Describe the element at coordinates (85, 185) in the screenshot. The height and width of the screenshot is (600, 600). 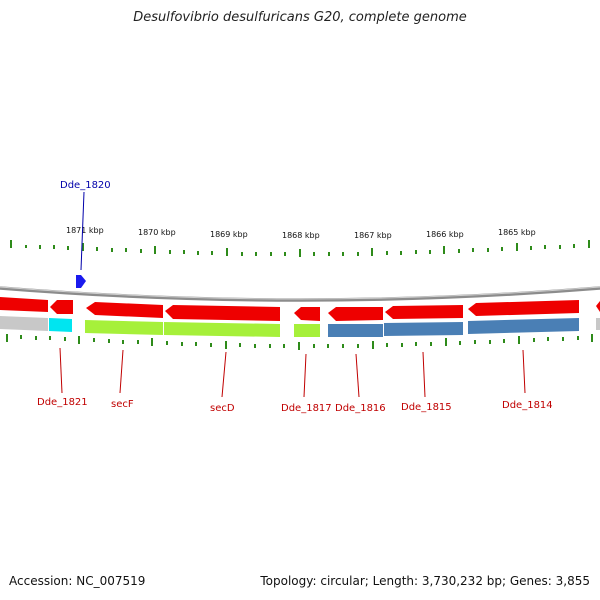
I see `gene-label-dde1820: Dde_1820` at that location.